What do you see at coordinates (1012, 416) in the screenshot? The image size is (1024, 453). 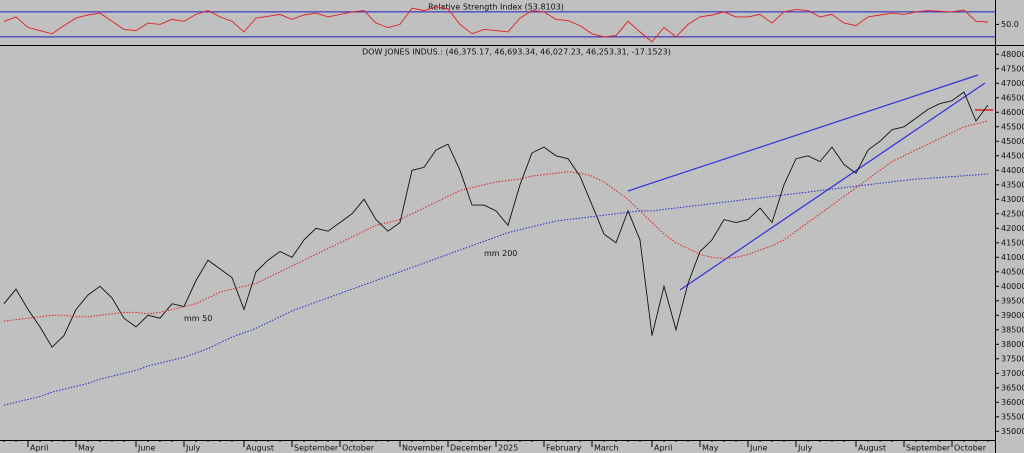 I see `y-tick-label: 35500` at bounding box center [1012, 416].